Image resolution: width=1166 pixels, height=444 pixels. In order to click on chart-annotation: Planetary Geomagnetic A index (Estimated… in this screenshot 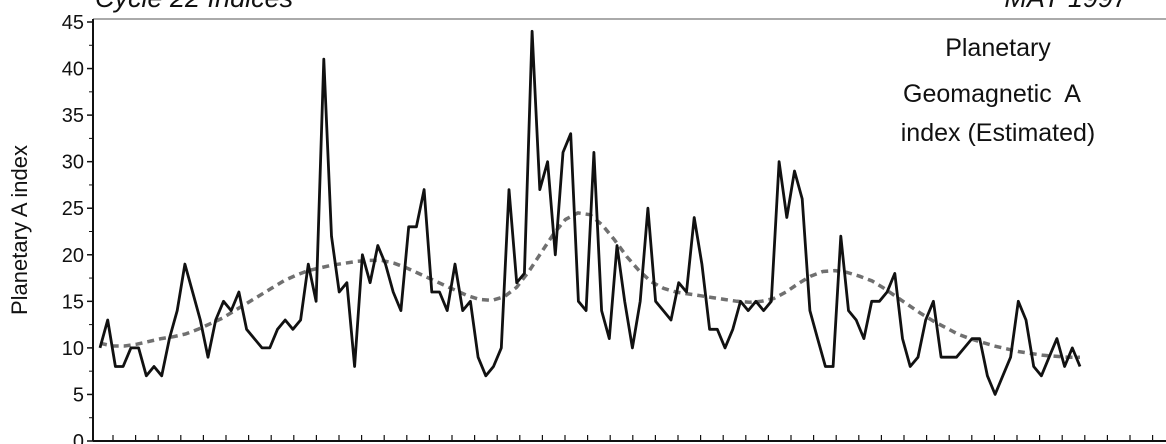, I will do `click(998, 90)`.